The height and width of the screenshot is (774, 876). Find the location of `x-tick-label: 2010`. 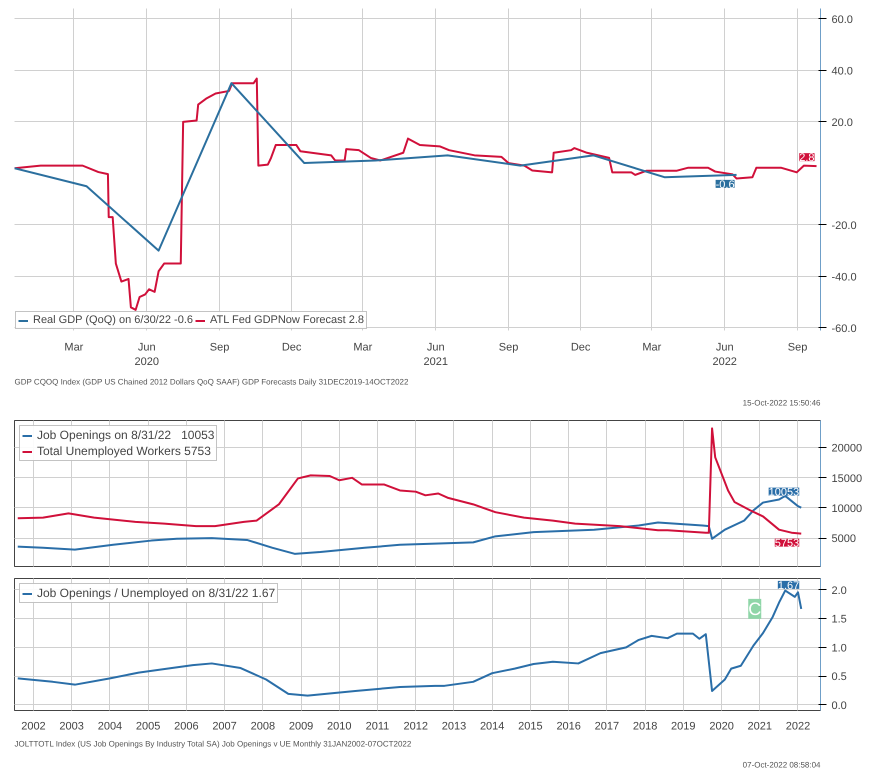

x-tick-label: 2010 is located at coordinates (339, 726).